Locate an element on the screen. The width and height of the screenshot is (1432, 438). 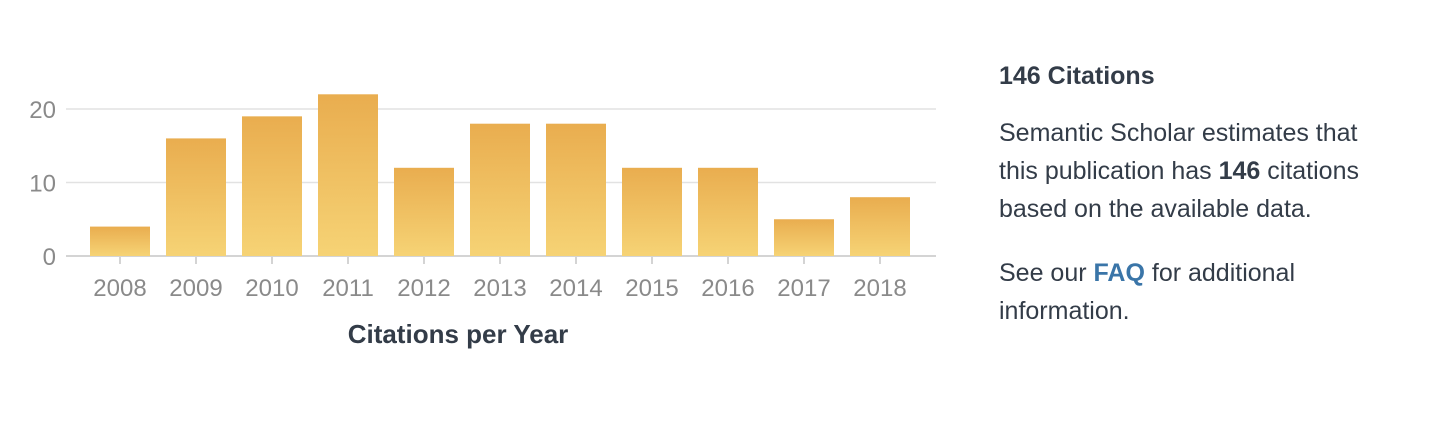
x-tick-label: 2013 is located at coordinates (499, 288).